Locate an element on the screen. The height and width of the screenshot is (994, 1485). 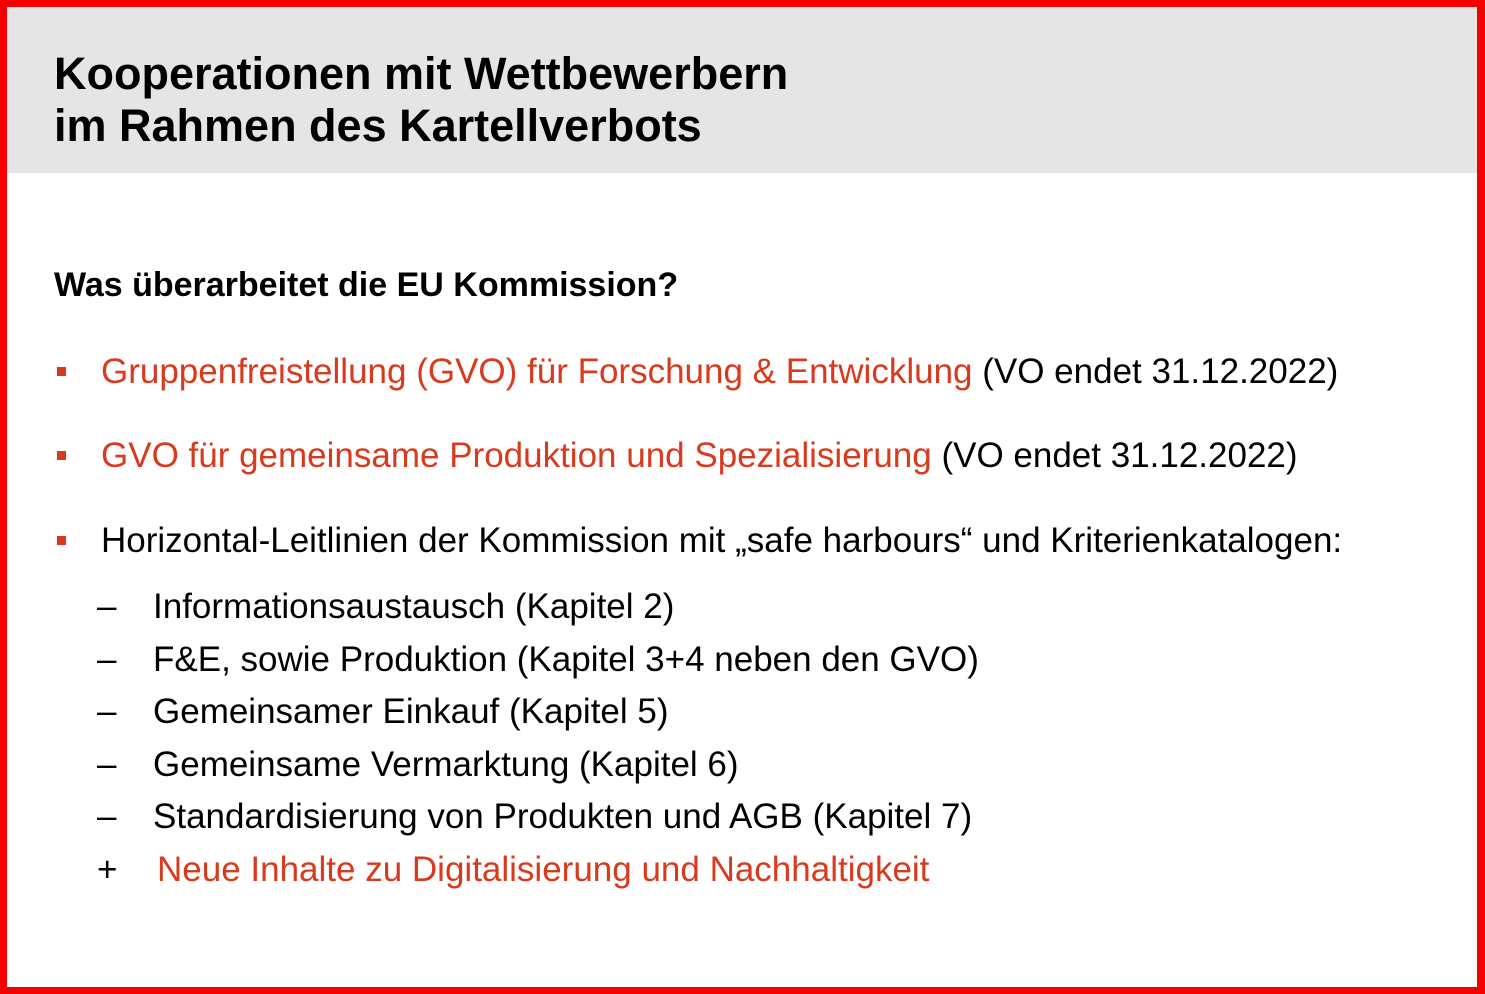
sub-item-text: Informationsaustausch (Kapitel 2) is located at coordinates (414, 606).